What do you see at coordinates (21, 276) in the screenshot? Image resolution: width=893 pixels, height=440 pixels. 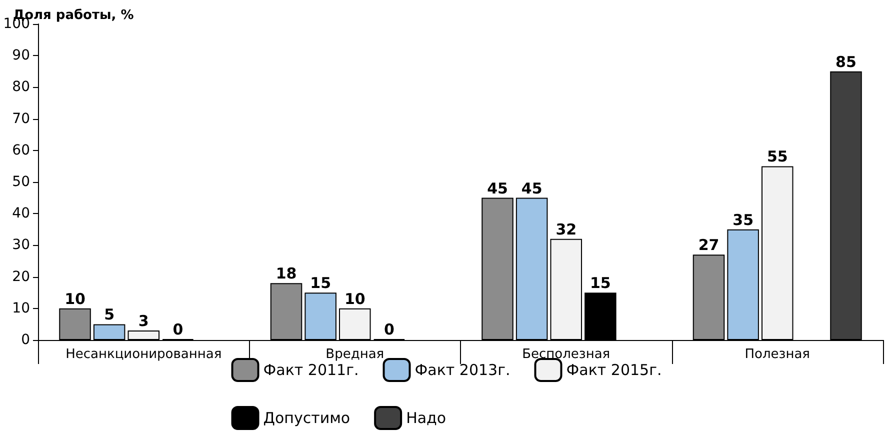 I see `y-tick-label: 20` at bounding box center [21, 276].